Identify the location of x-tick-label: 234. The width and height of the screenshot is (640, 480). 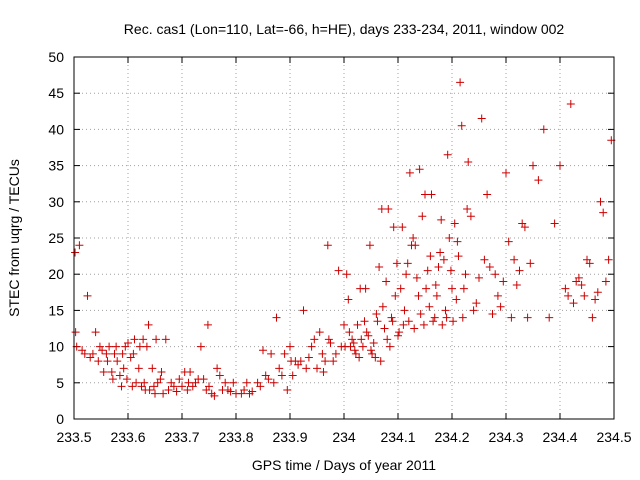
(344, 437).